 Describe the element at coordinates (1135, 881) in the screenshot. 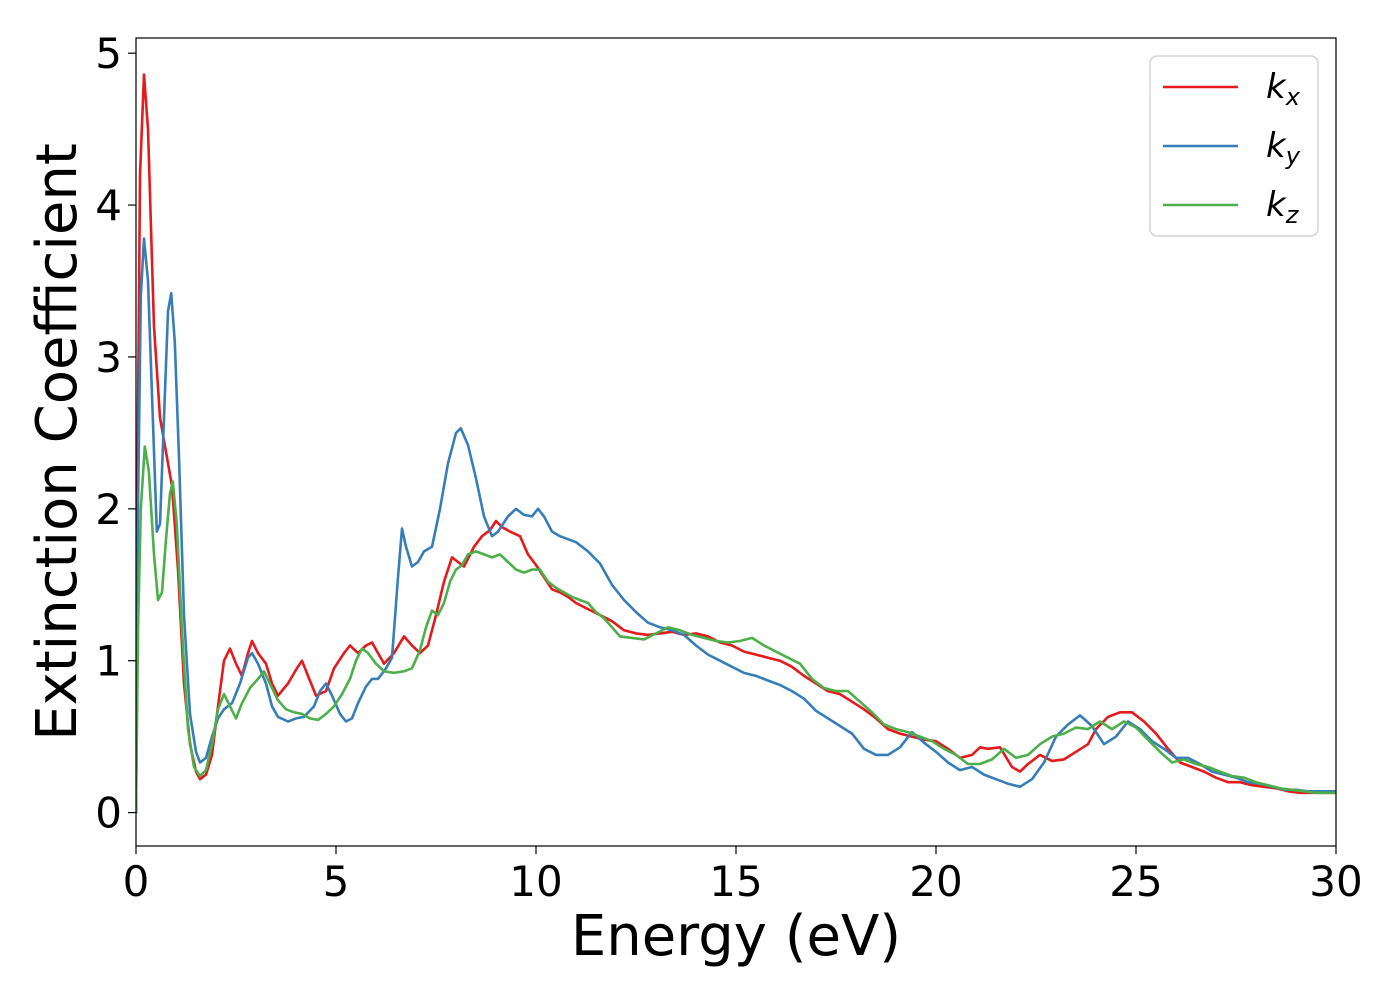

I see `x-tick-label: 25` at that location.